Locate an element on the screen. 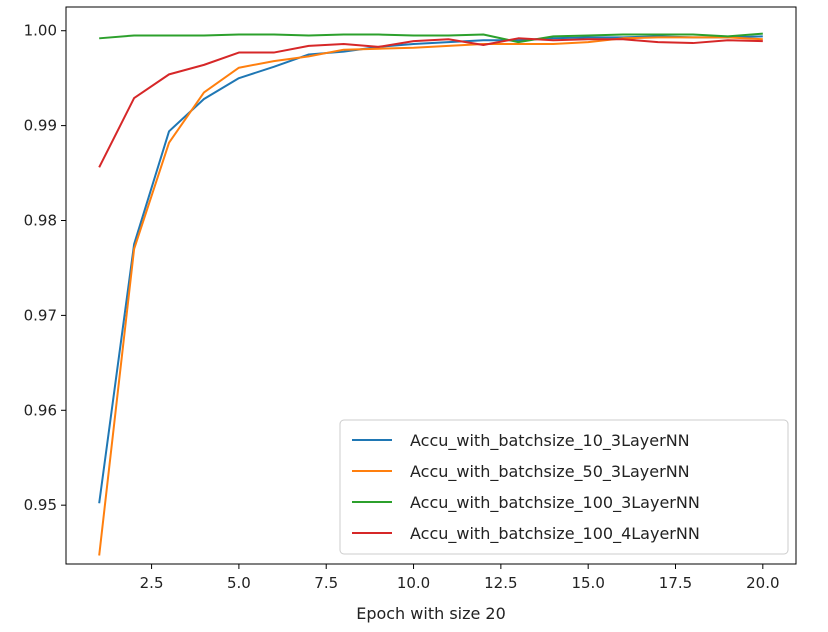 This screenshot has width=828, height=632. legend-label: Accu_with_batchsize_100_4LayerNN is located at coordinates (555, 534).